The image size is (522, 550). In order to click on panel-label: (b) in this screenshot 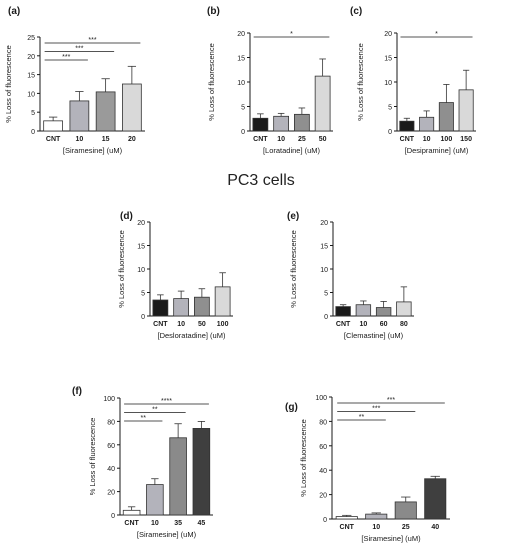, I will do `click(213, 11)`.